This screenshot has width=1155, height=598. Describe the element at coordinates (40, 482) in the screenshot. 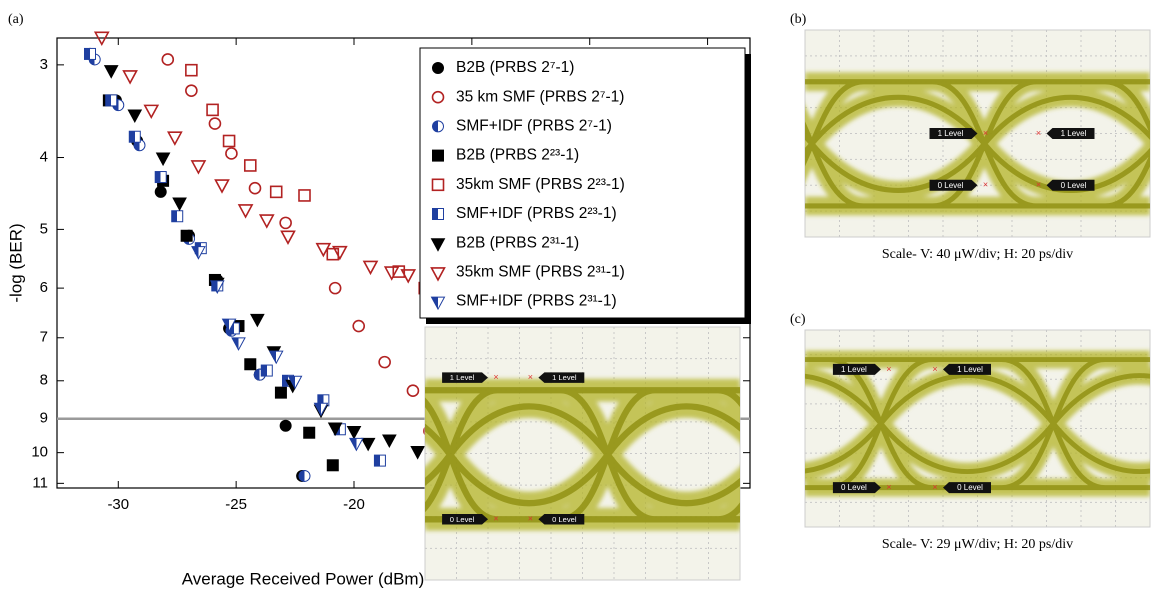

I see `y-tick-label: 11` at that location.